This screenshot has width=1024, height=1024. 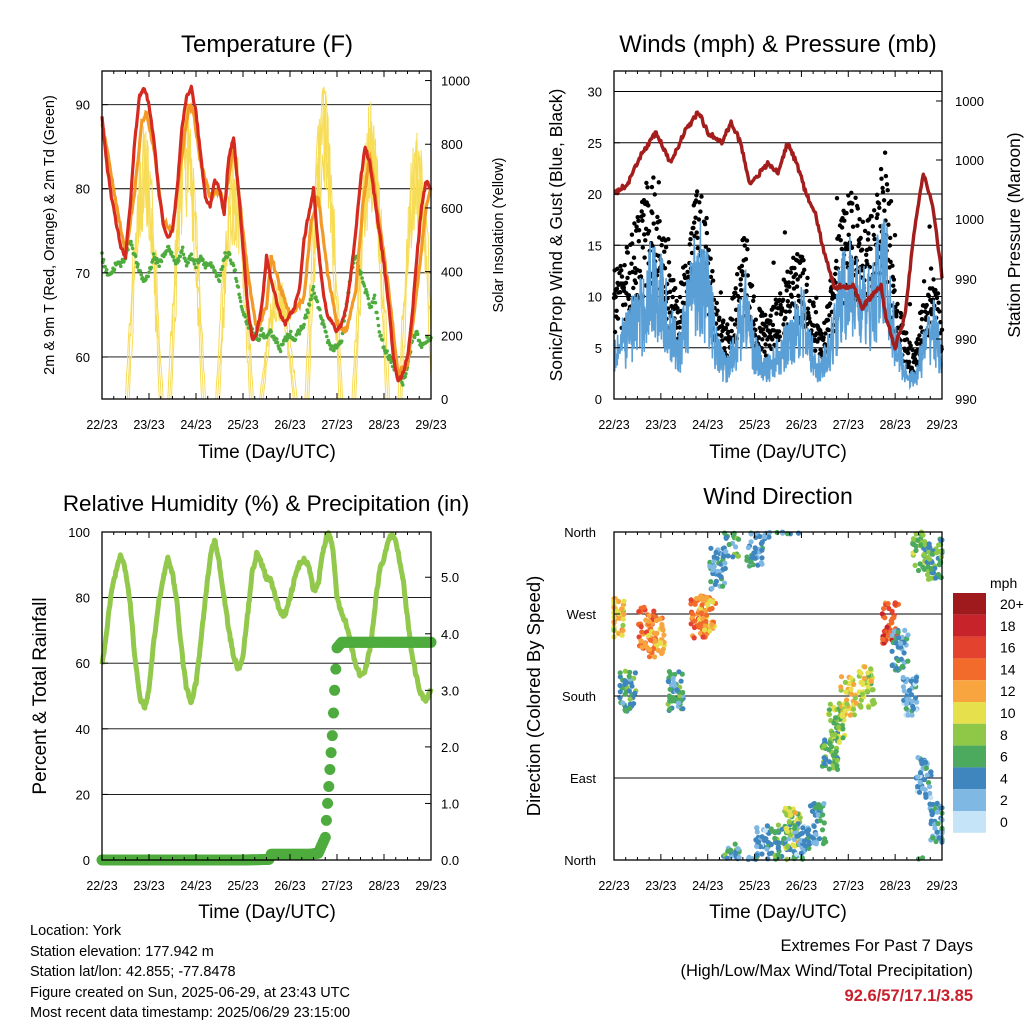 What do you see at coordinates (101, 425) in the screenshot?
I see `x-tick-label: 22/23` at bounding box center [101, 425].